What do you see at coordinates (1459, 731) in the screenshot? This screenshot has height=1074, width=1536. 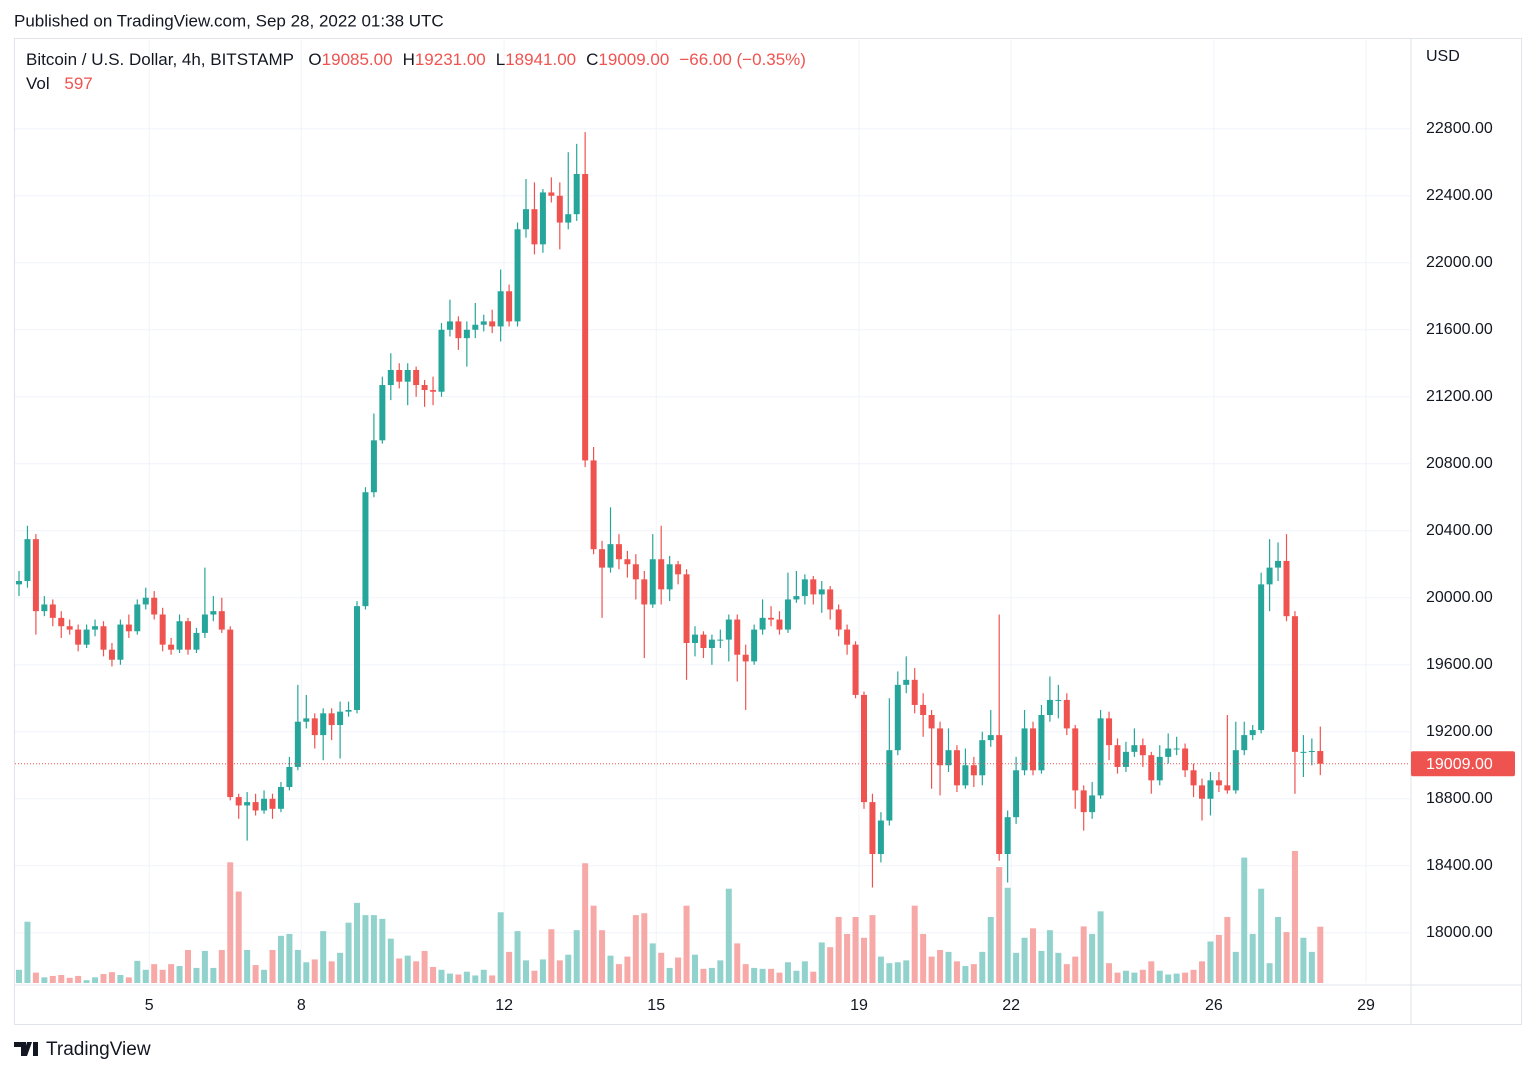 I see `y-tick-label: 19200.00` at bounding box center [1459, 731].